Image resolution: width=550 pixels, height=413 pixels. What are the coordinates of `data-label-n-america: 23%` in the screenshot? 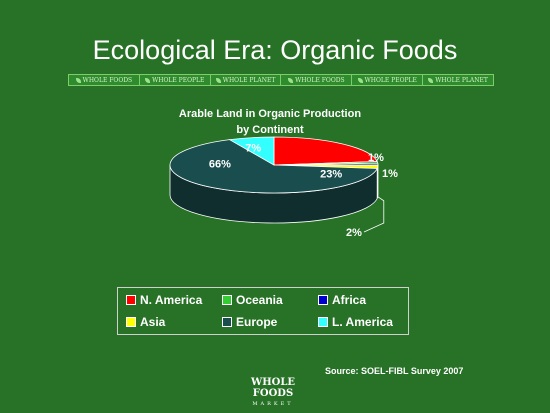 It's located at (331, 174).